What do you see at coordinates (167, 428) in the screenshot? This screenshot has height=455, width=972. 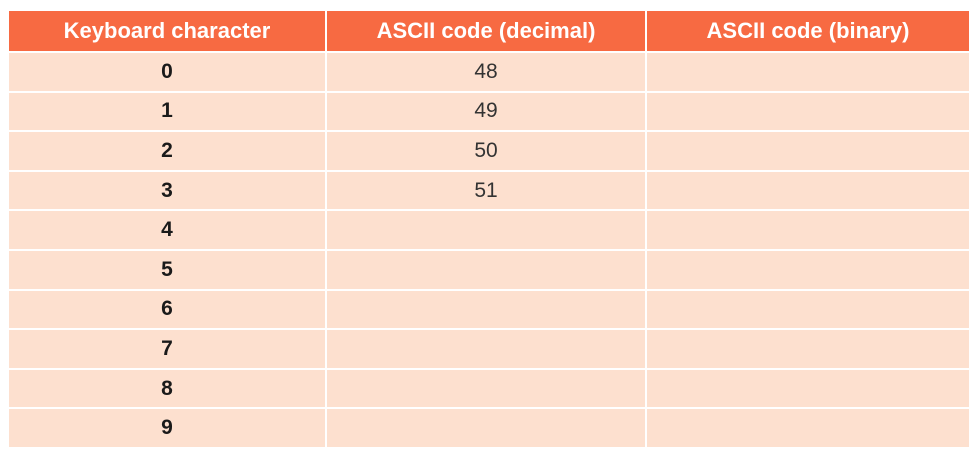 I see `row-9-character: 9` at bounding box center [167, 428].